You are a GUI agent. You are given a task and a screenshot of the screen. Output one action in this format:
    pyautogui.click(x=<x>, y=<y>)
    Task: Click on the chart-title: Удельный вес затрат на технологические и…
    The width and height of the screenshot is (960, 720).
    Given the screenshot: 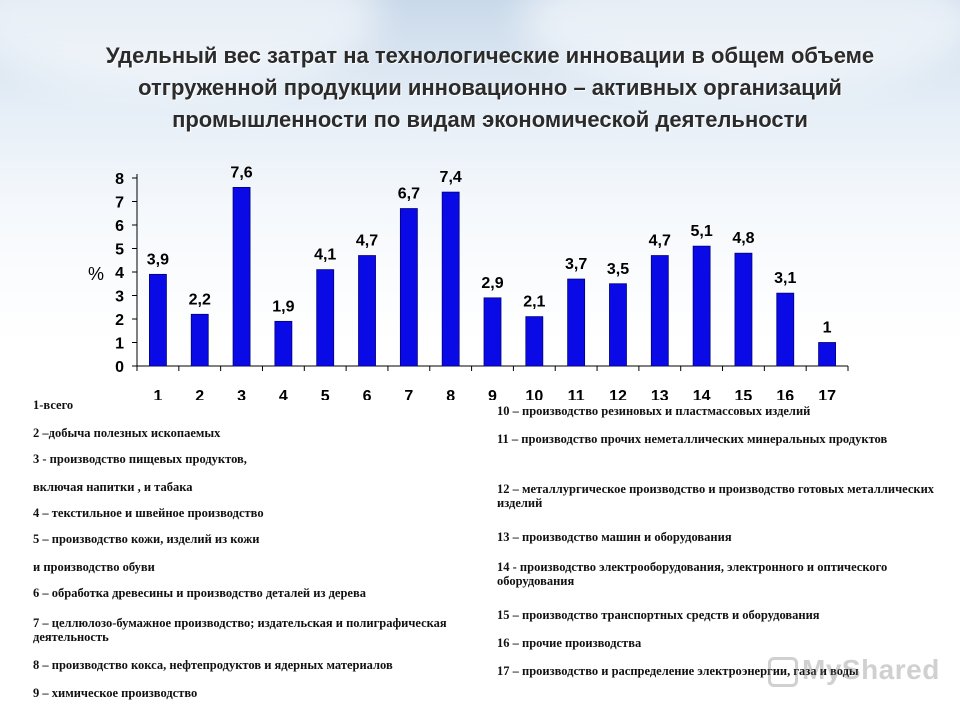 What is the action you would take?
    pyautogui.click(x=490, y=87)
    